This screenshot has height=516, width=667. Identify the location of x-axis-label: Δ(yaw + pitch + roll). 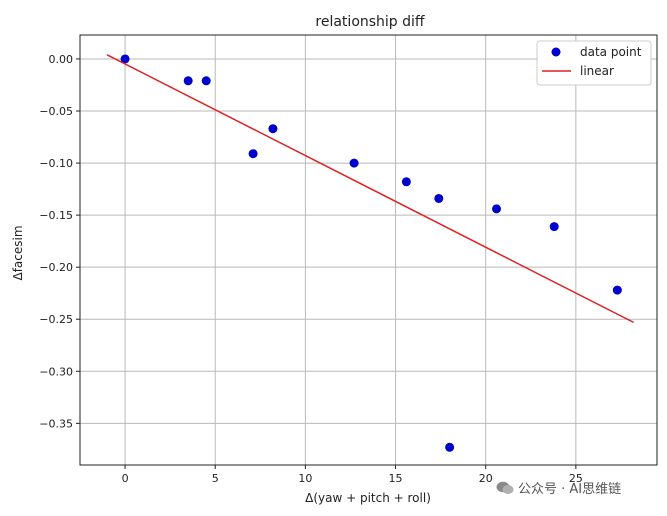
(368, 498).